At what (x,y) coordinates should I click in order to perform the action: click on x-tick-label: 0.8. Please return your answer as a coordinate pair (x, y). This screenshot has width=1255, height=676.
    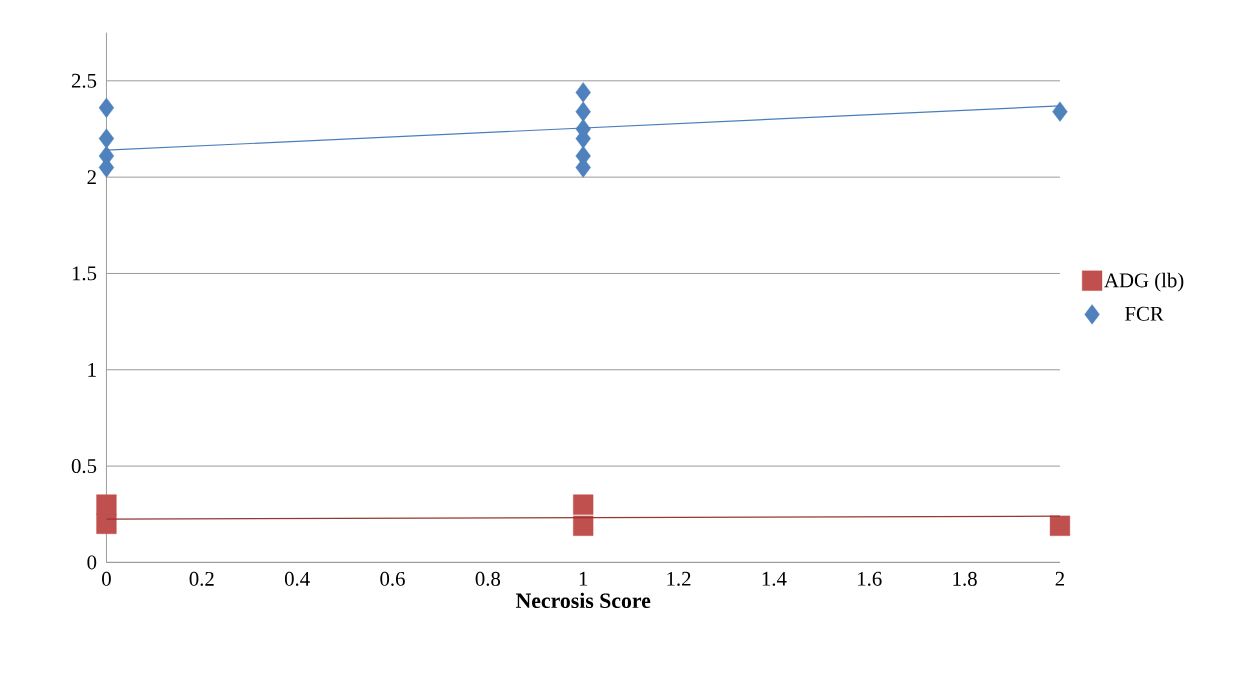
    Looking at the image, I should click on (488, 578).